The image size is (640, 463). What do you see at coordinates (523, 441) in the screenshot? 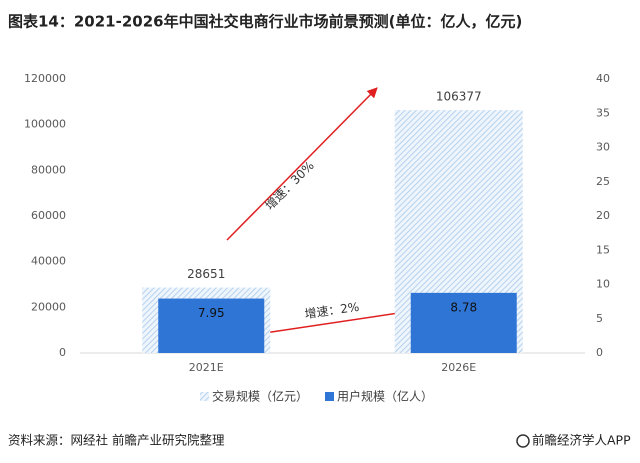
I see `credit-icon` at bounding box center [523, 441].